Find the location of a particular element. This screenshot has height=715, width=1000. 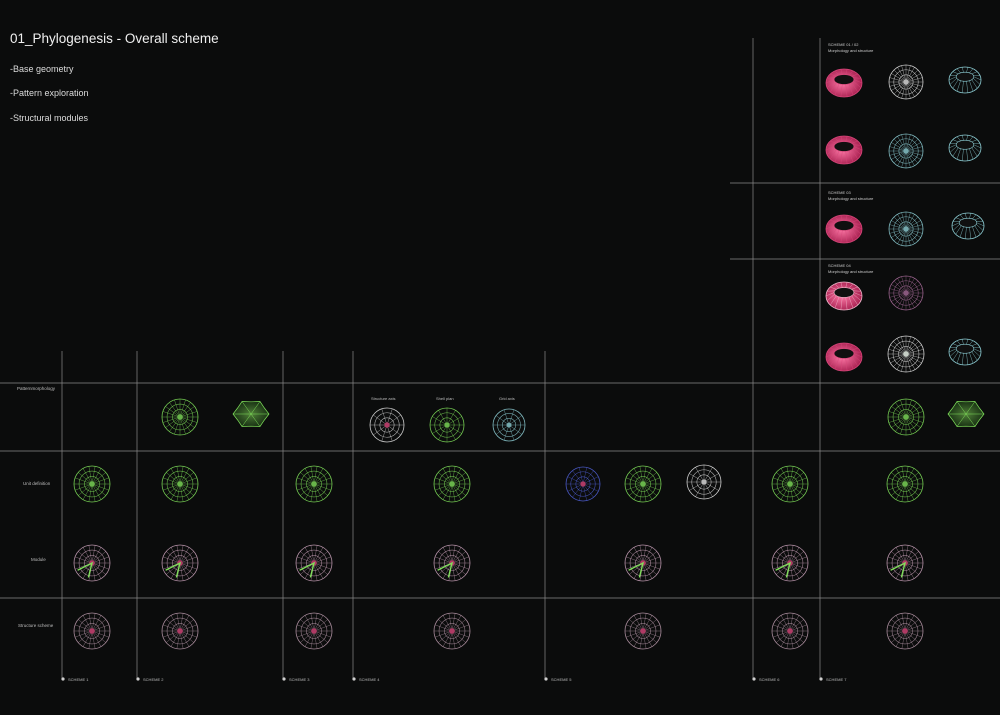

unit-scheme-5c is located at coordinates (704, 482).